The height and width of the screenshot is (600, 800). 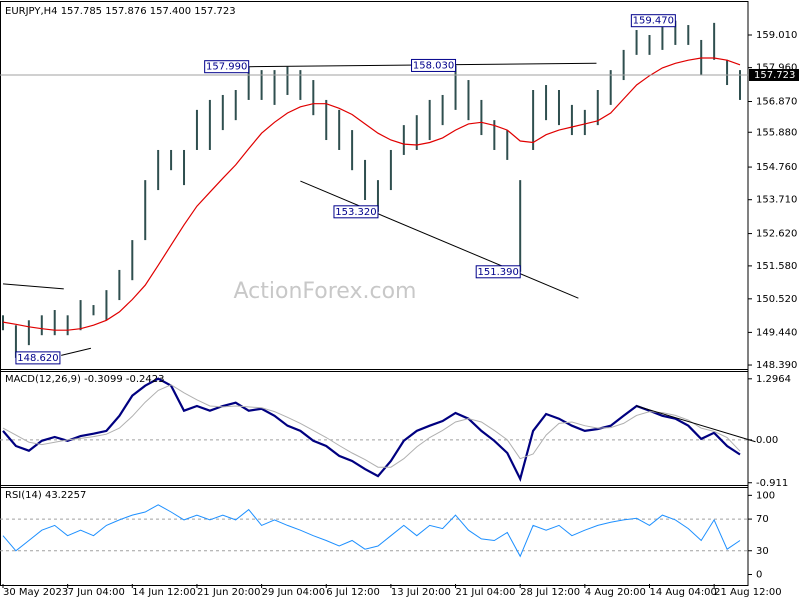 I want to click on x-tick-label: 4 Aug 20:00, so click(x=615, y=592).